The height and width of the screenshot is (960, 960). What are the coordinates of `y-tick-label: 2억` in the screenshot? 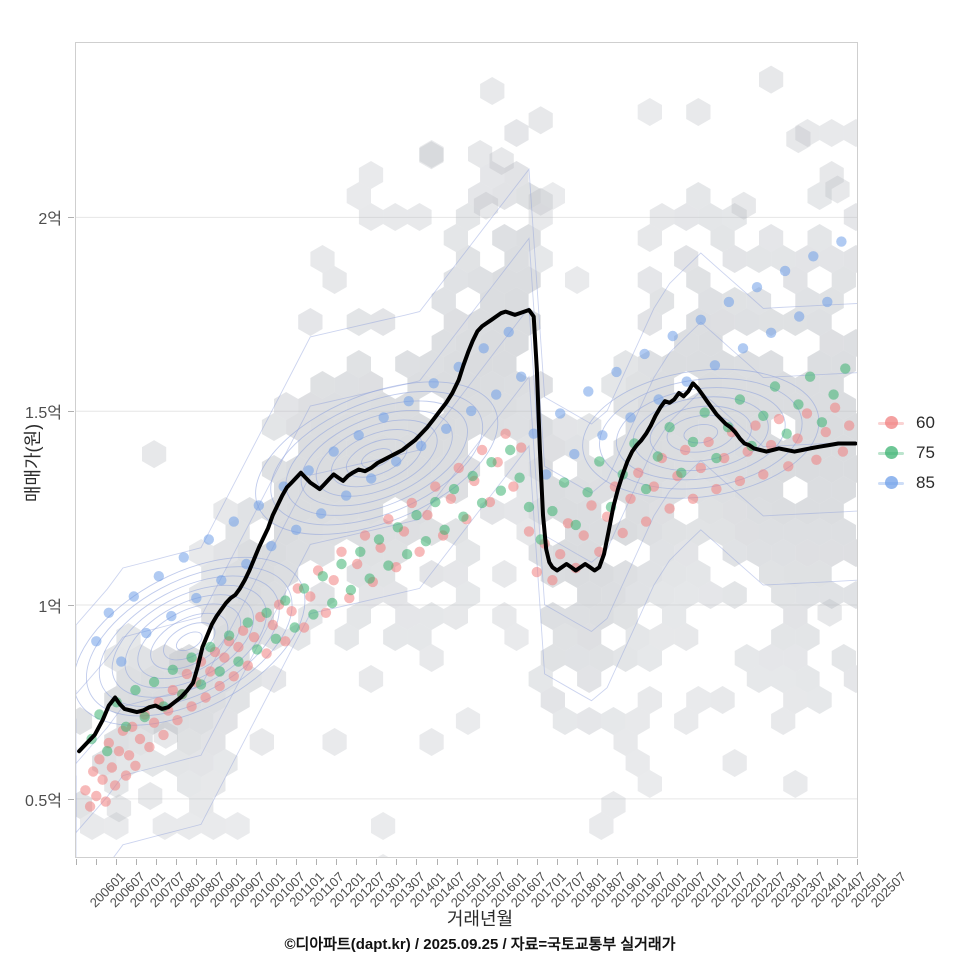 It's located at (50, 220).